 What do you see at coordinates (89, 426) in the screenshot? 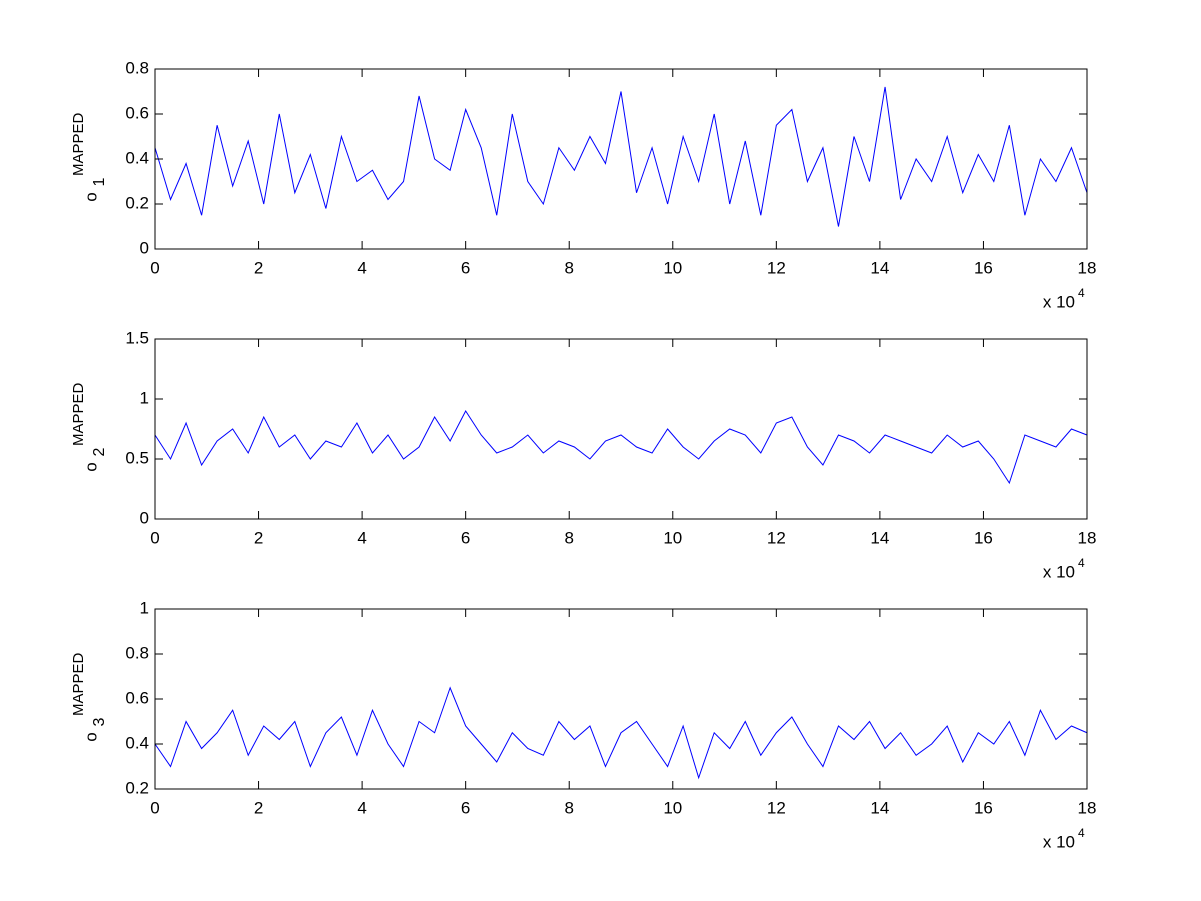
I see `y-label: o 2 MAPPED` at bounding box center [89, 426].